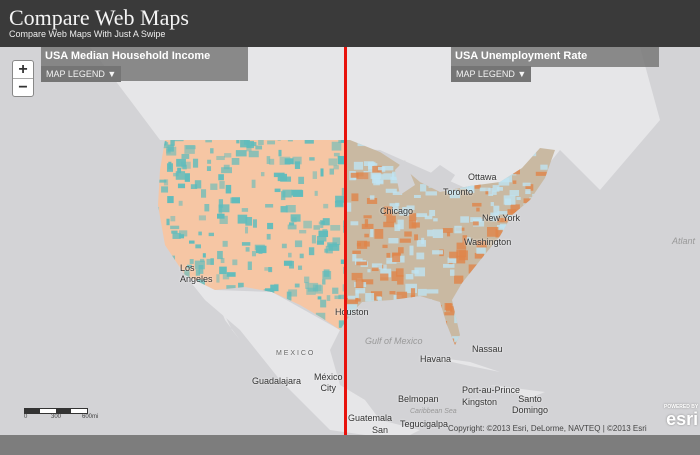 The image size is (700, 455). Describe the element at coordinates (81, 74) in the screenshot. I see `left-map-legend-button: MAP LEGEND ▼` at that location.